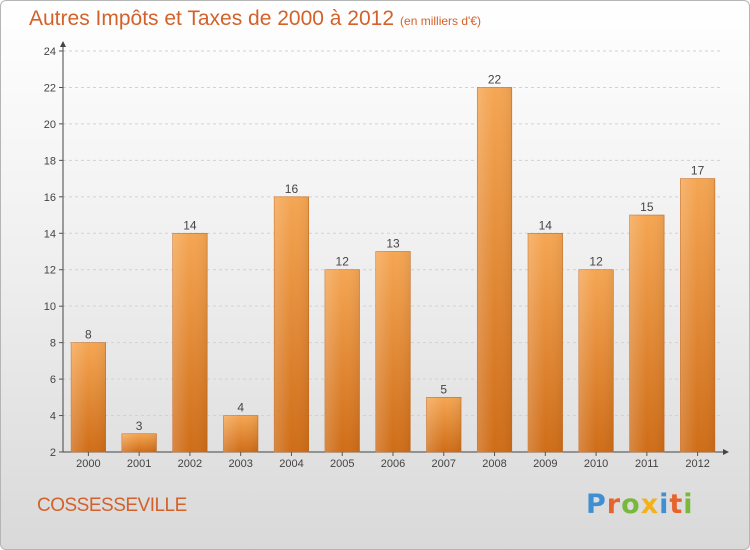  I want to click on x-tick-label: 2001, so click(139, 464).